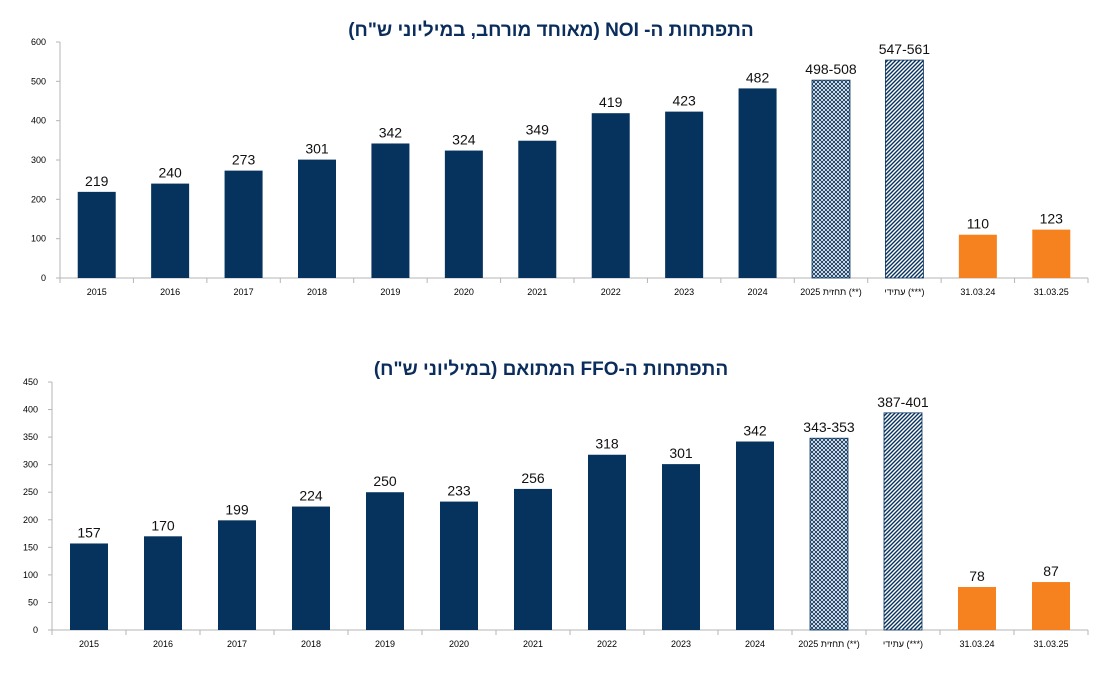 The image size is (1102, 676). I want to click on noi-y-tick-label: 600, so click(38, 42).